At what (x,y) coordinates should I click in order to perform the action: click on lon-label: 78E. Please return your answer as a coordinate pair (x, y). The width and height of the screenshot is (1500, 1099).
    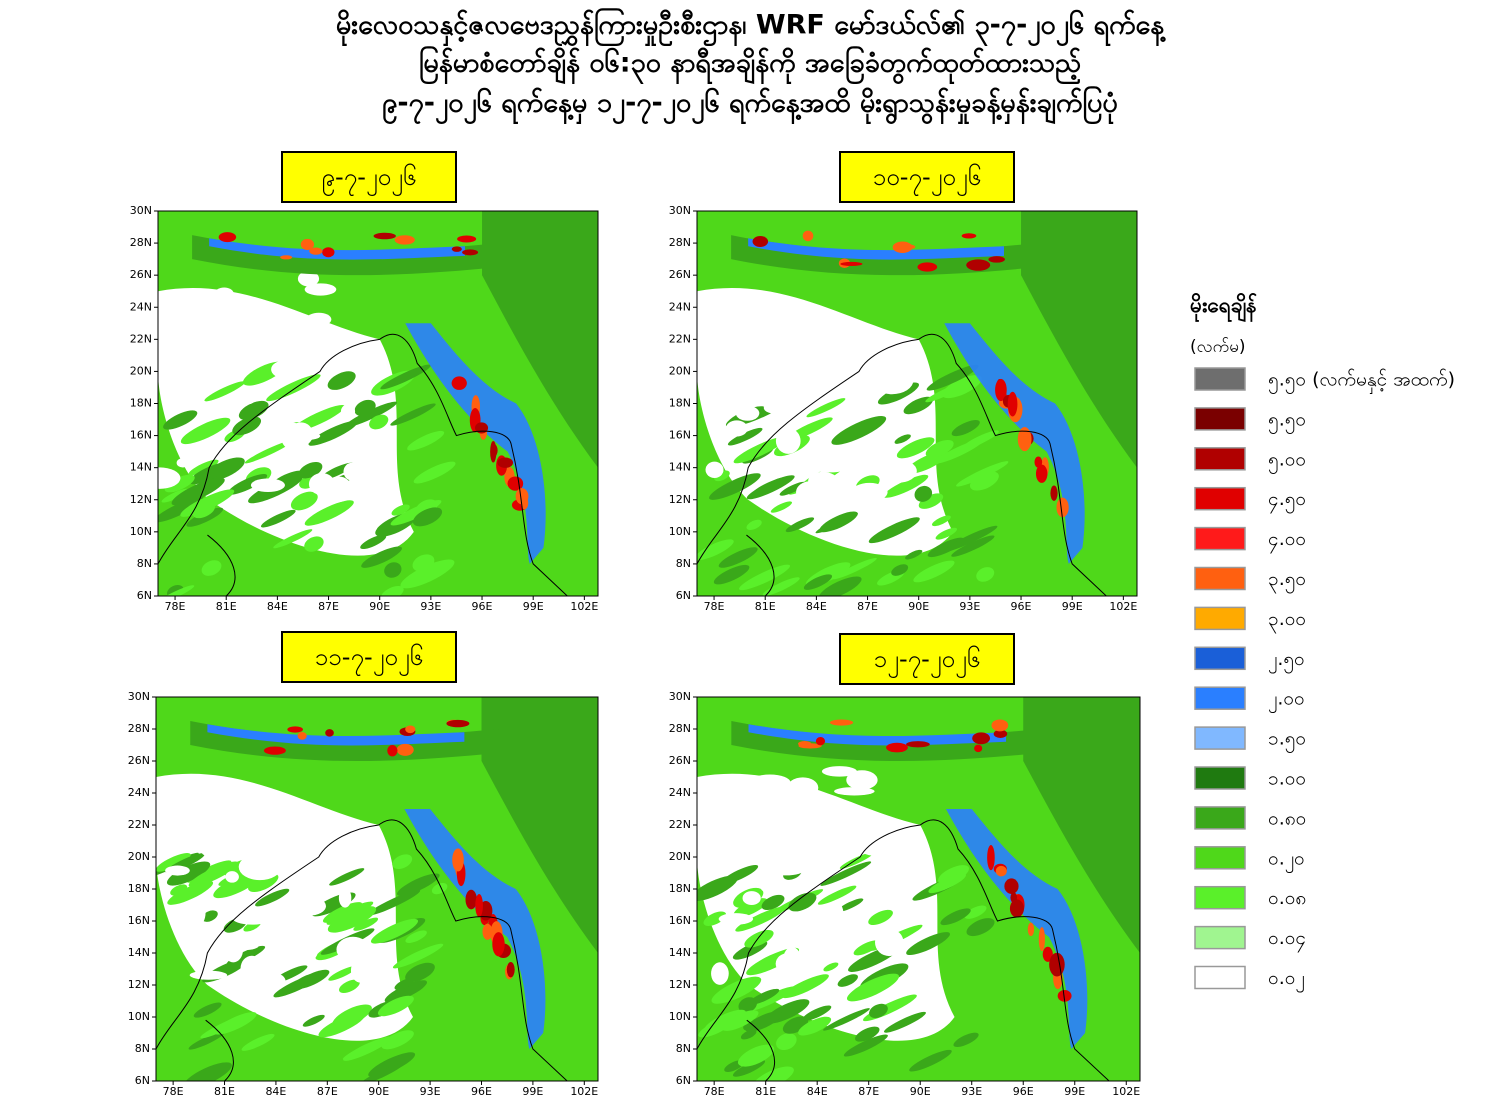
    Looking at the image, I should click on (714, 1091).